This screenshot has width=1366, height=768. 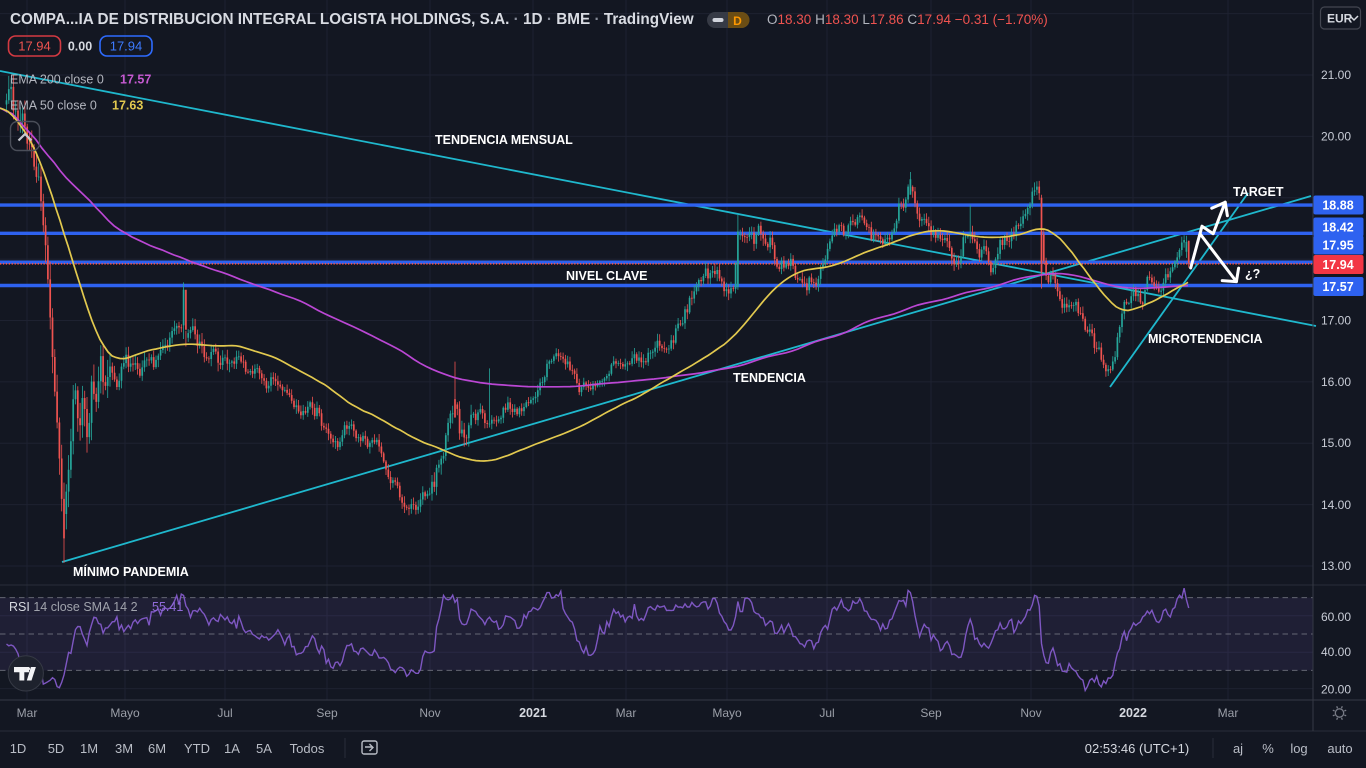 I want to click on svg-text: 2021, so click(x=533, y=713).